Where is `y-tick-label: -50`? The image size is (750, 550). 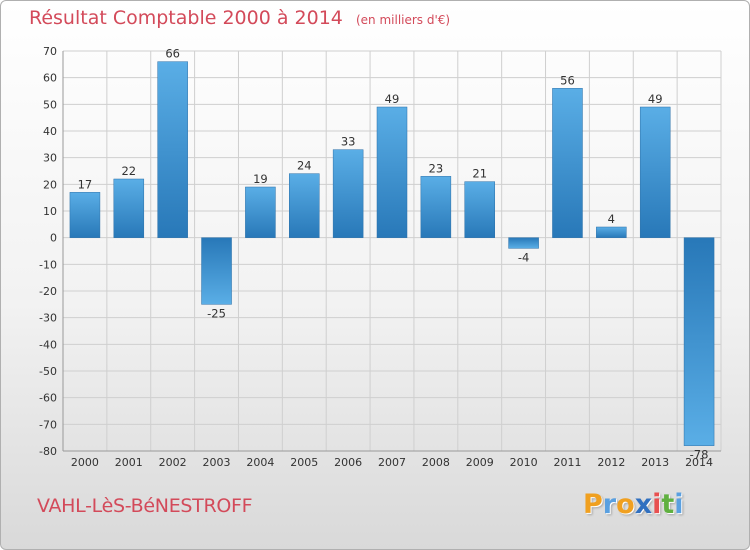 y-tick-label: -50 is located at coordinates (48, 371).